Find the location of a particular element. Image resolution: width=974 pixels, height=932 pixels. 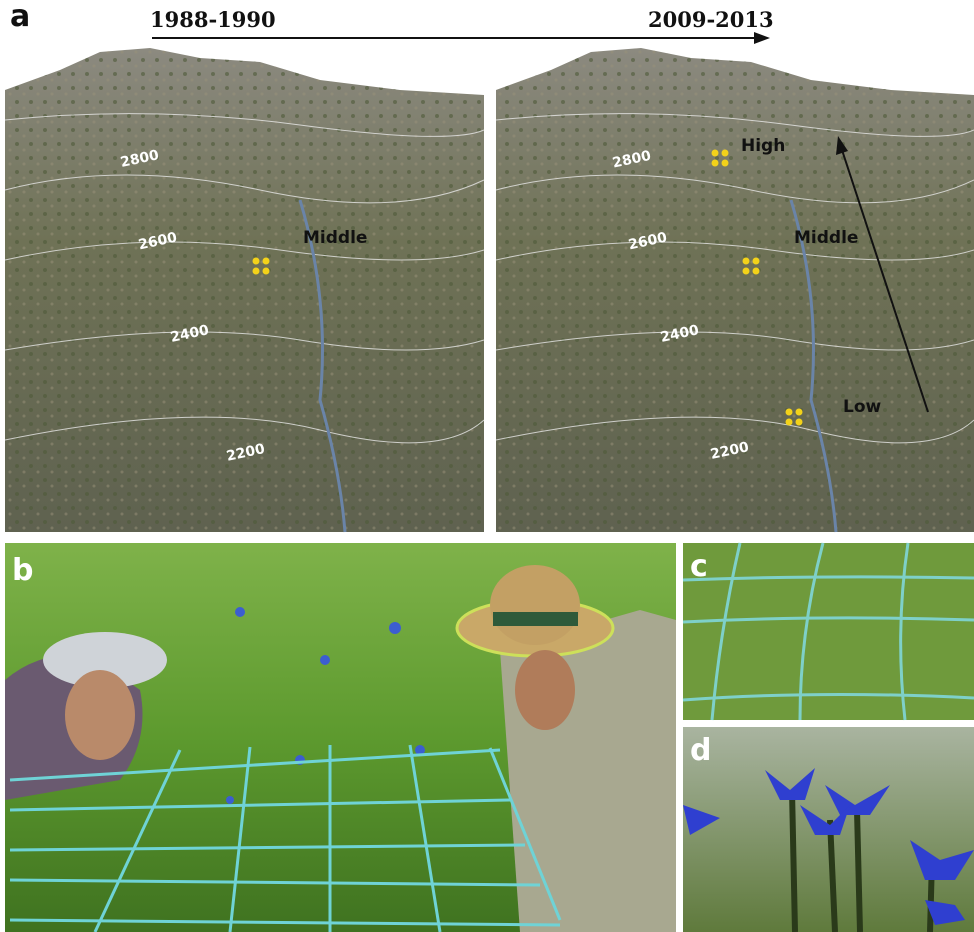

site-label: High is located at coordinates (763, 146).